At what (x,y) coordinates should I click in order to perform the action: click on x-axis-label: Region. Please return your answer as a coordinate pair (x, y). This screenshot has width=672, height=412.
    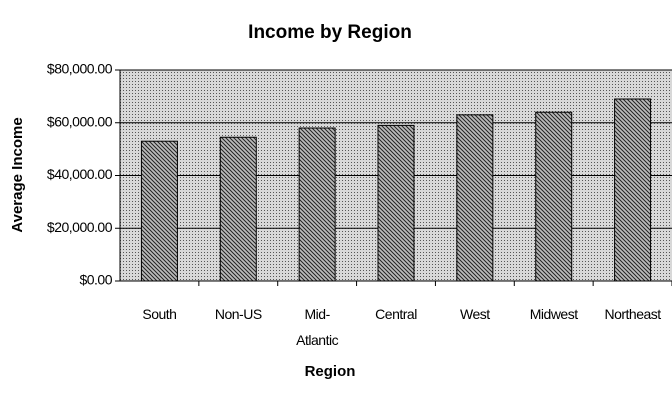
    Looking at the image, I should click on (330, 371).